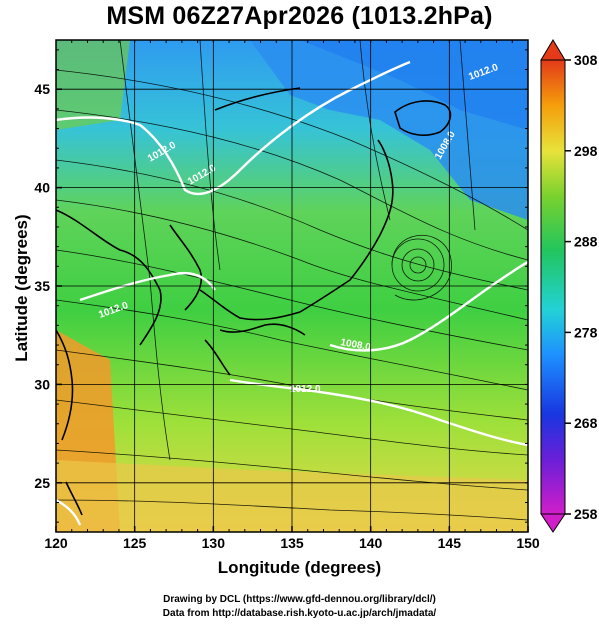 The width and height of the screenshot is (599, 625). Describe the element at coordinates (450, 543) in the screenshot. I see `x-tick-label: 145` at that location.